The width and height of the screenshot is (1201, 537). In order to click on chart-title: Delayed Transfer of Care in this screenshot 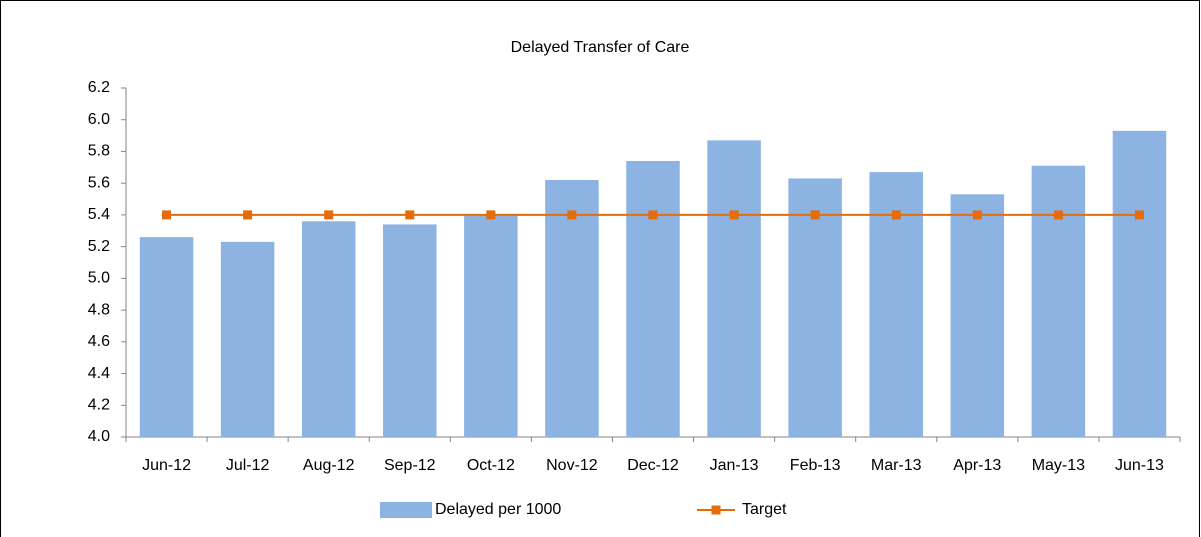, I will do `click(600, 47)`.